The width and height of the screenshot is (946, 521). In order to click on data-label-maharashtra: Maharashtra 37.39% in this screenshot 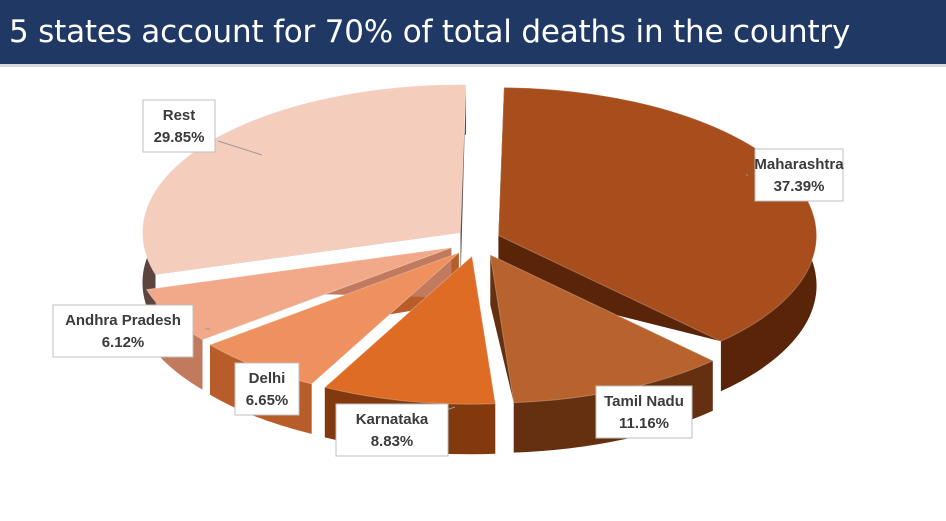, I will do `click(799, 175)`.